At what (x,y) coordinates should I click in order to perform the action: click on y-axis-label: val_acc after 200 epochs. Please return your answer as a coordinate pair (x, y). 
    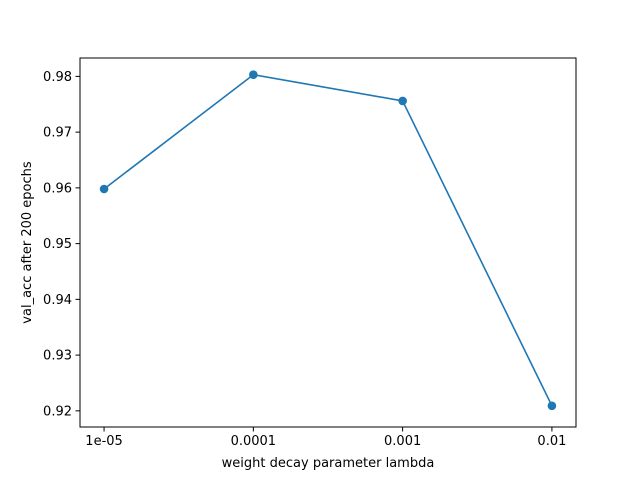
    Looking at the image, I should click on (27, 242).